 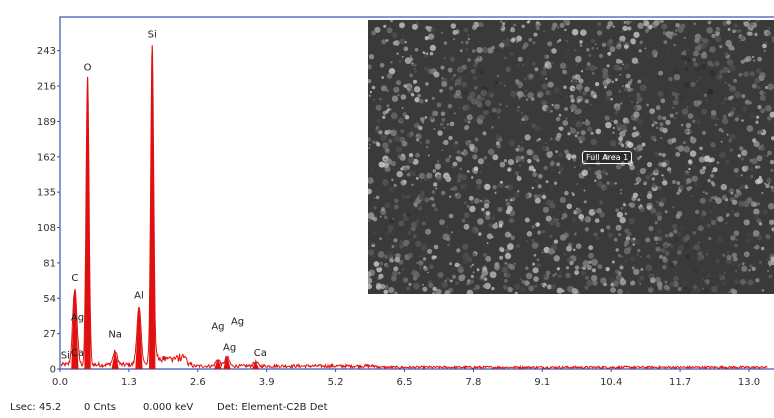 What do you see at coordinates (77, 353) in the screenshot?
I see `peak-label-ca: Ca` at bounding box center [77, 353].